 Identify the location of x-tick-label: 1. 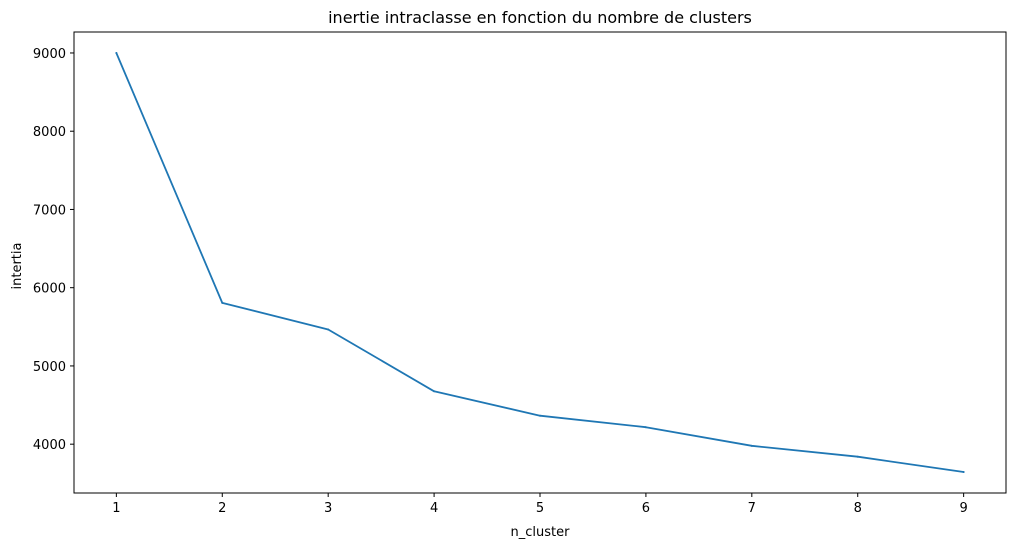
(116, 508).